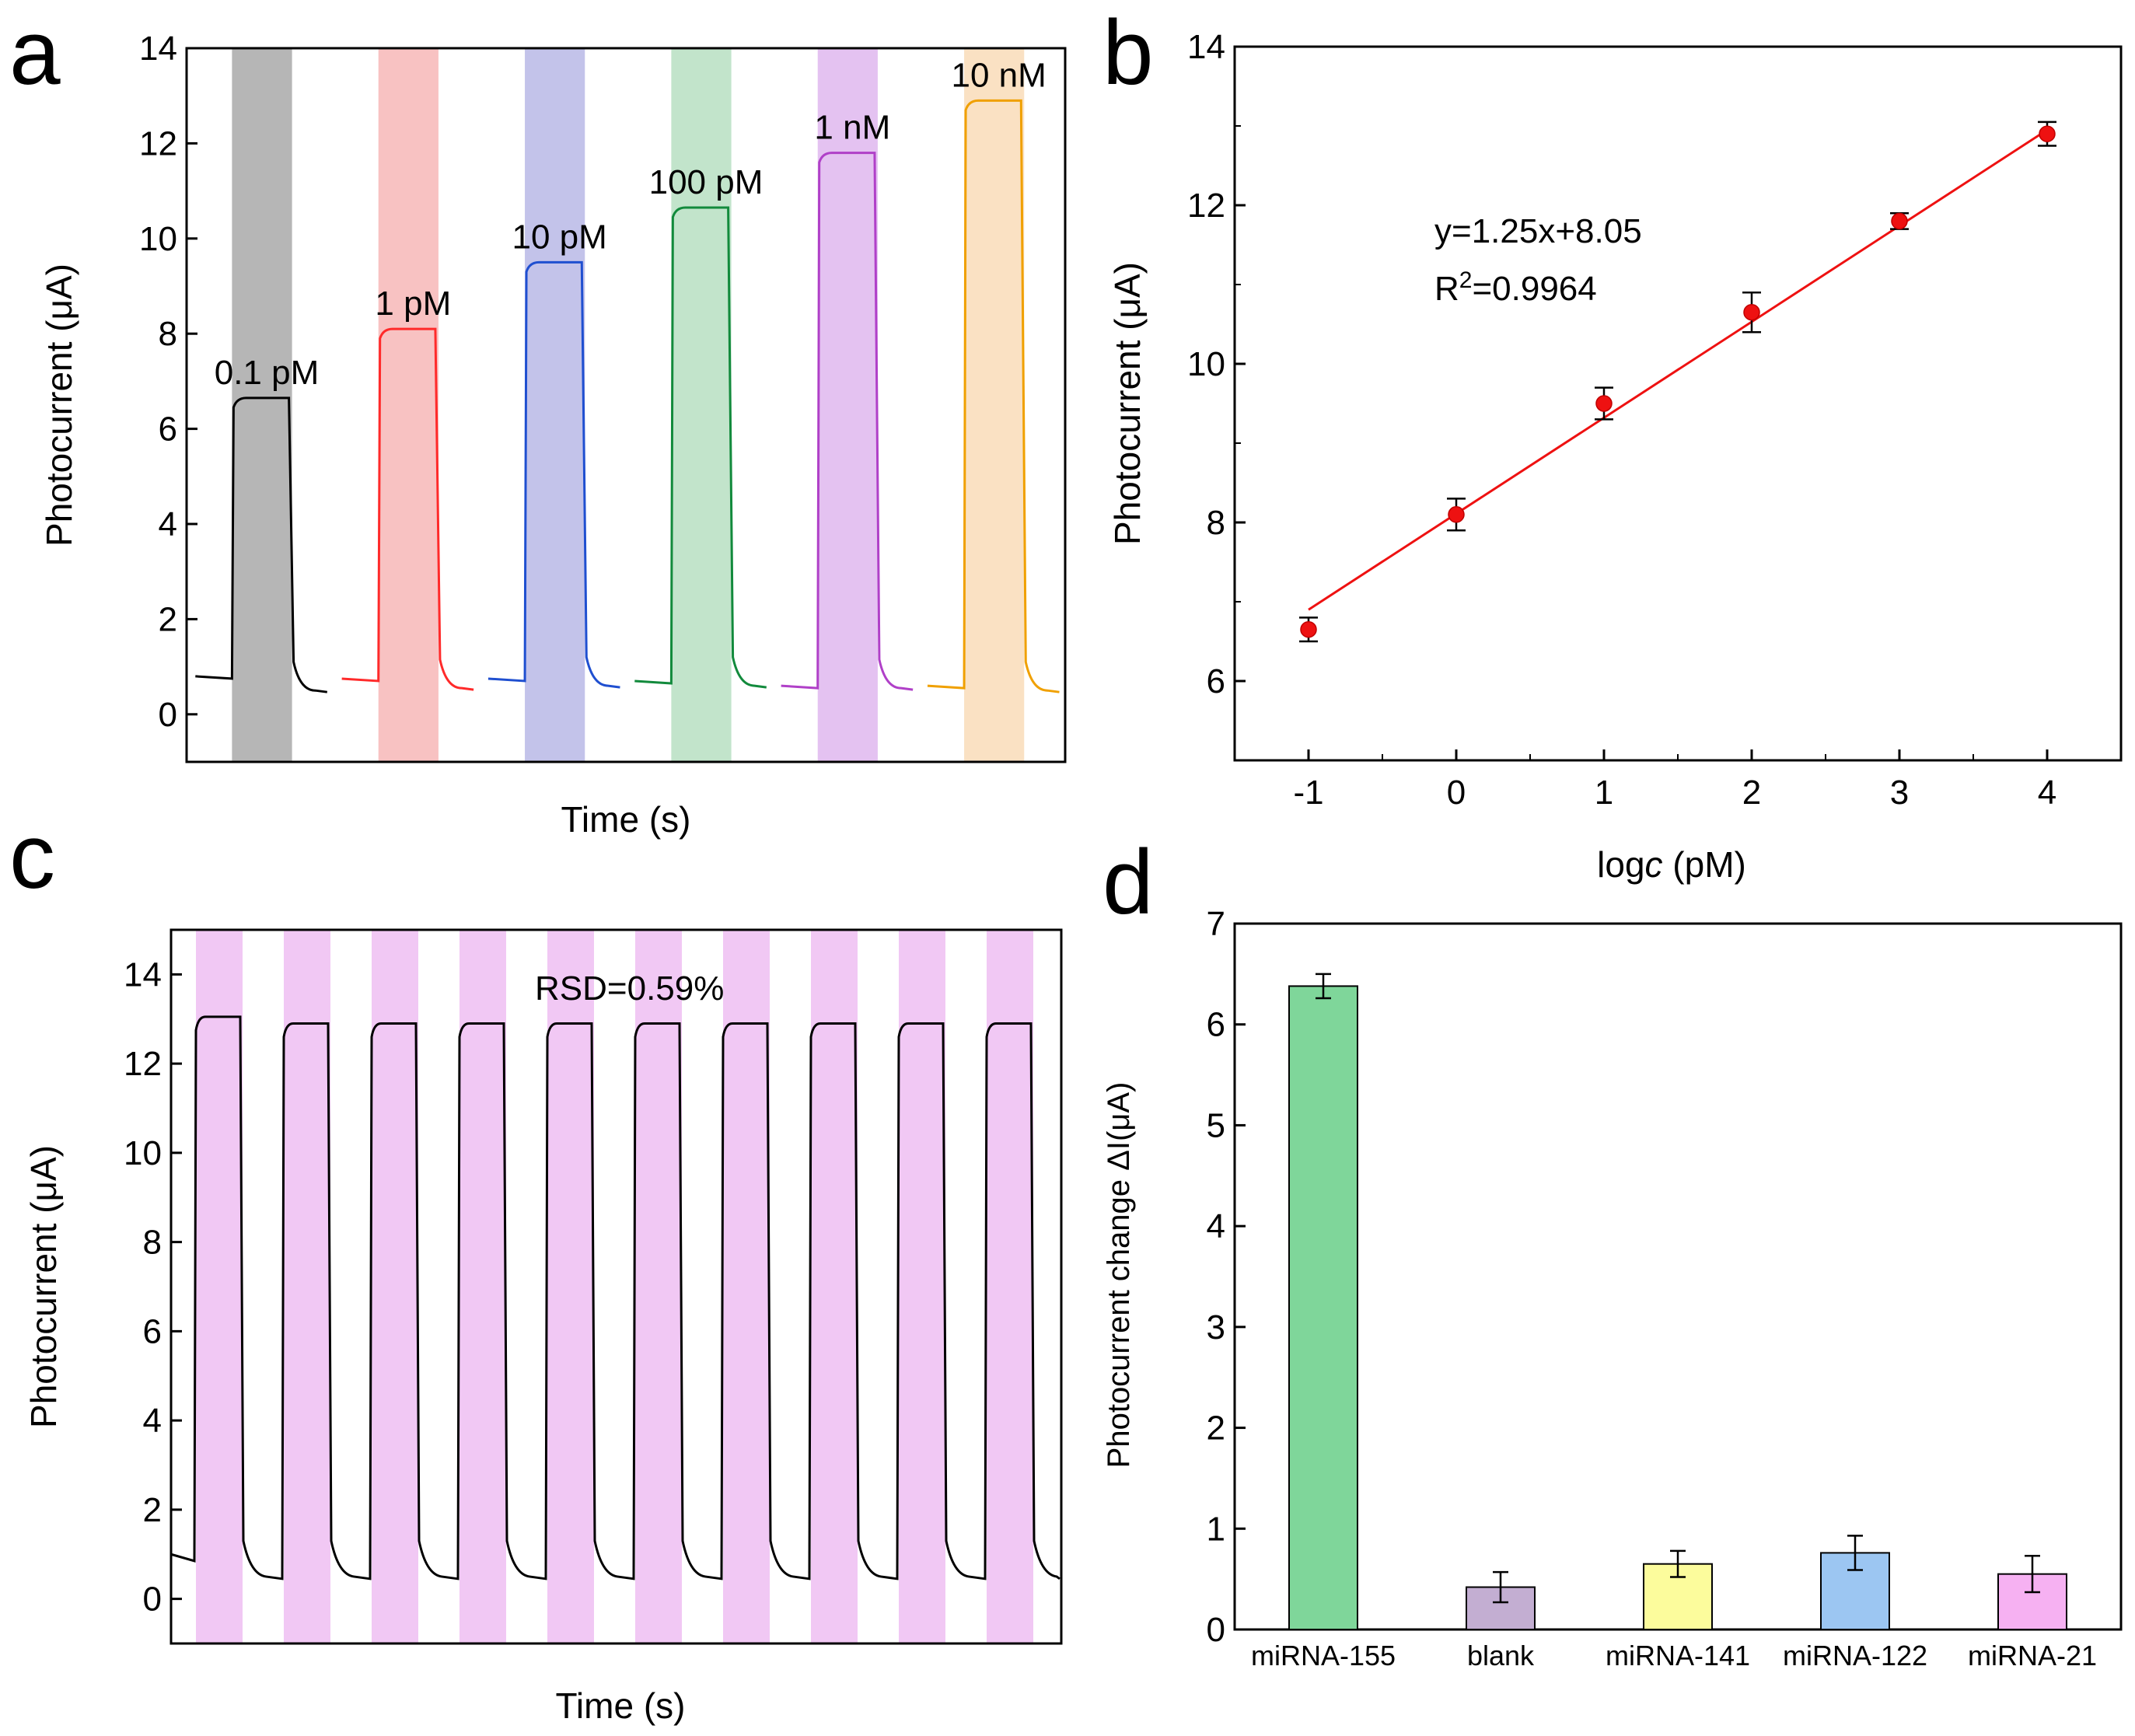 The height and width of the screenshot is (1736, 2135). Describe the element at coordinates (1751, 793) in the screenshot. I see `panel-b-xtick-label-3: 2` at that location.